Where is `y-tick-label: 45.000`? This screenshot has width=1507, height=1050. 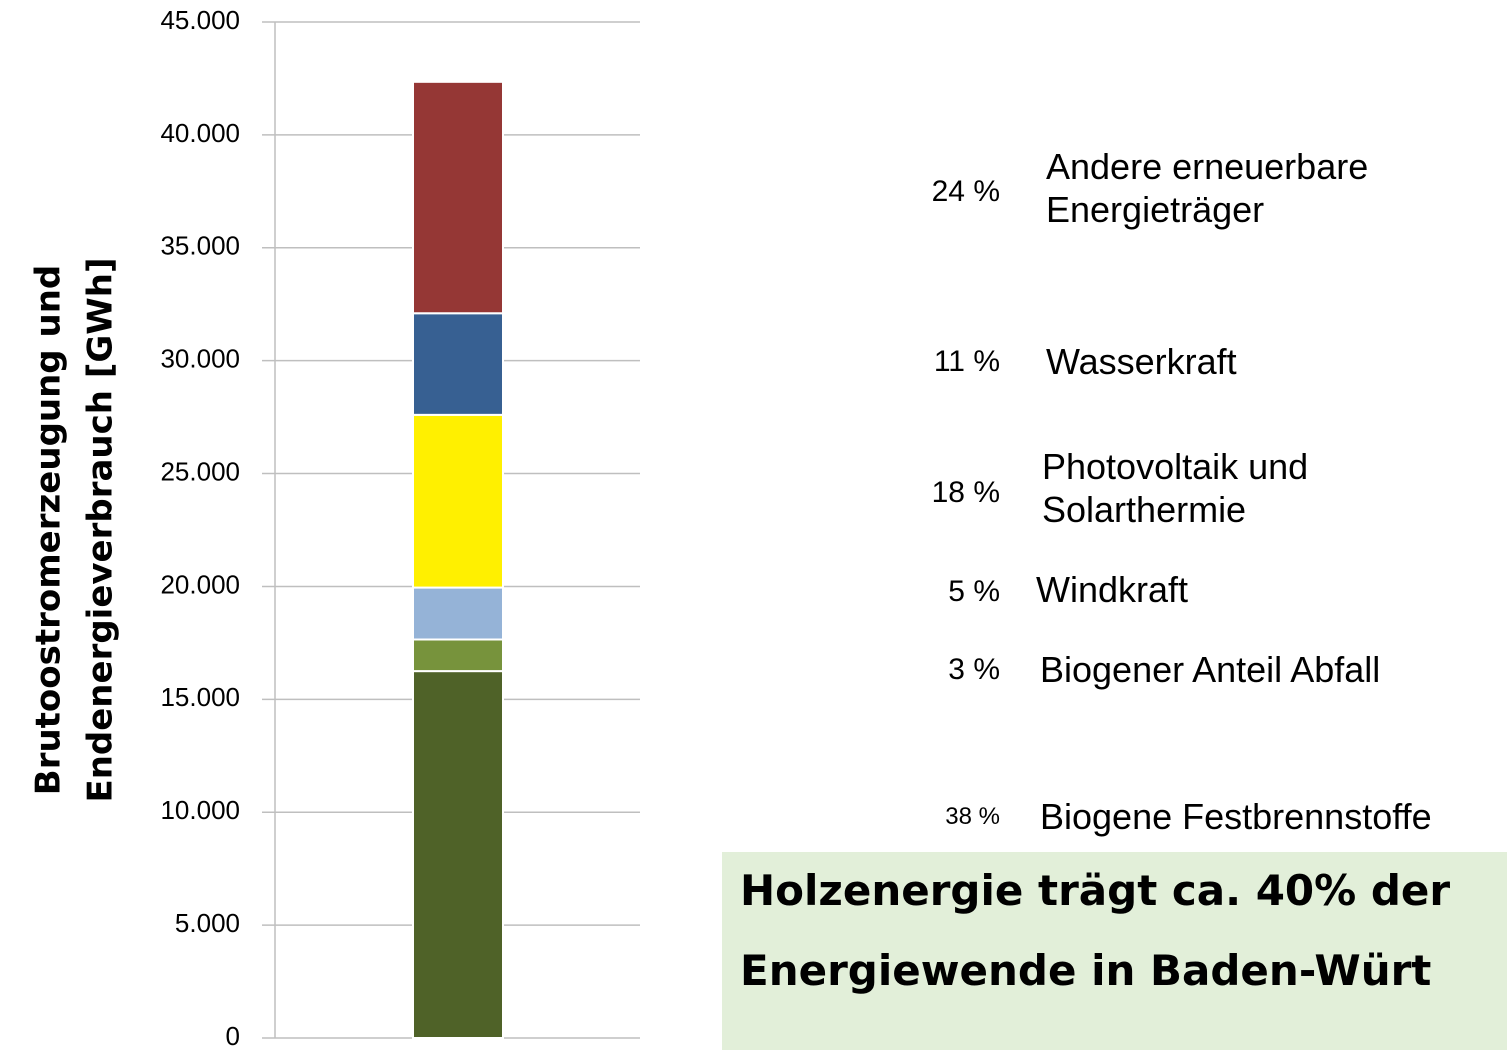
y-tick-label: 45.000 is located at coordinates (200, 20).